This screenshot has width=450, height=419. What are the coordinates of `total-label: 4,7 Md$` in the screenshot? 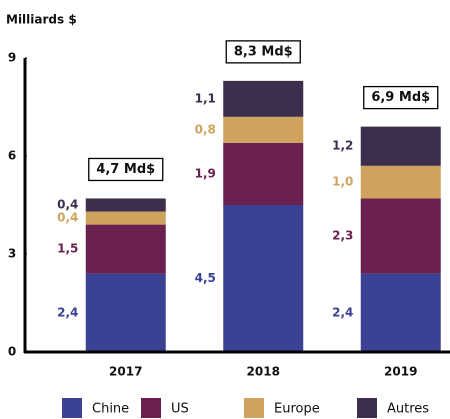 It's located at (125, 169).